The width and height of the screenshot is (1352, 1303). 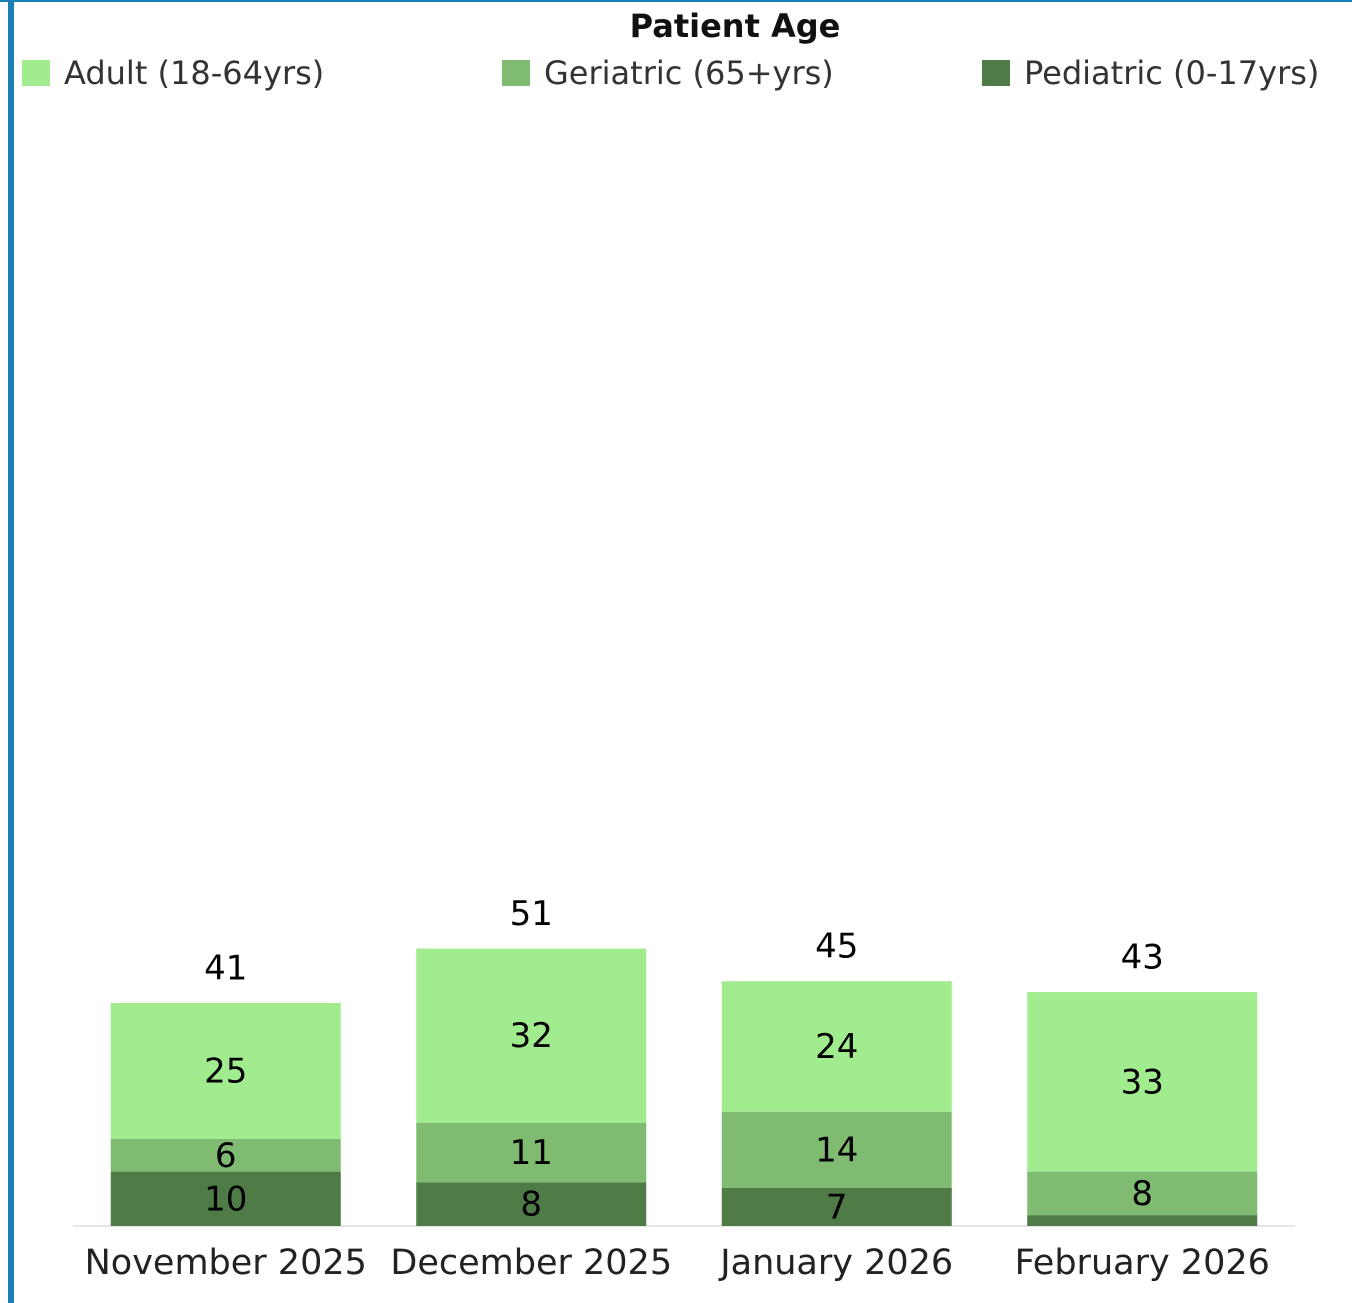 I want to click on data-label: 14, so click(x=836, y=1150).